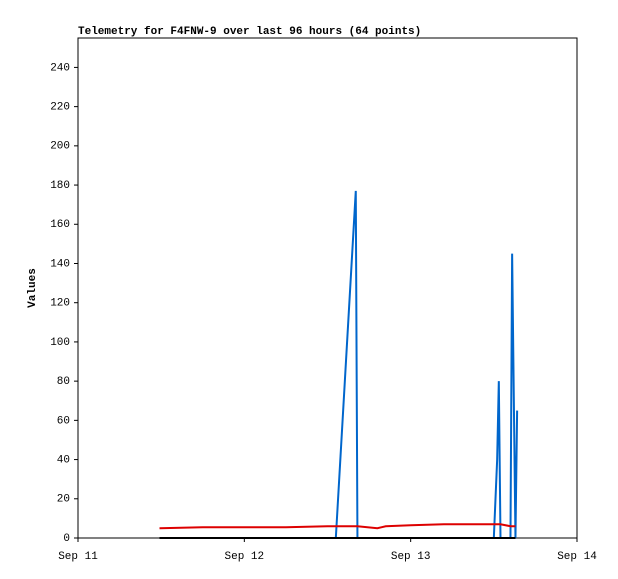 Image resolution: width=618 pixels, height=579 pixels. Describe the element at coordinates (577, 557) in the screenshot. I see `x-tick-label: Sep 14` at that location.